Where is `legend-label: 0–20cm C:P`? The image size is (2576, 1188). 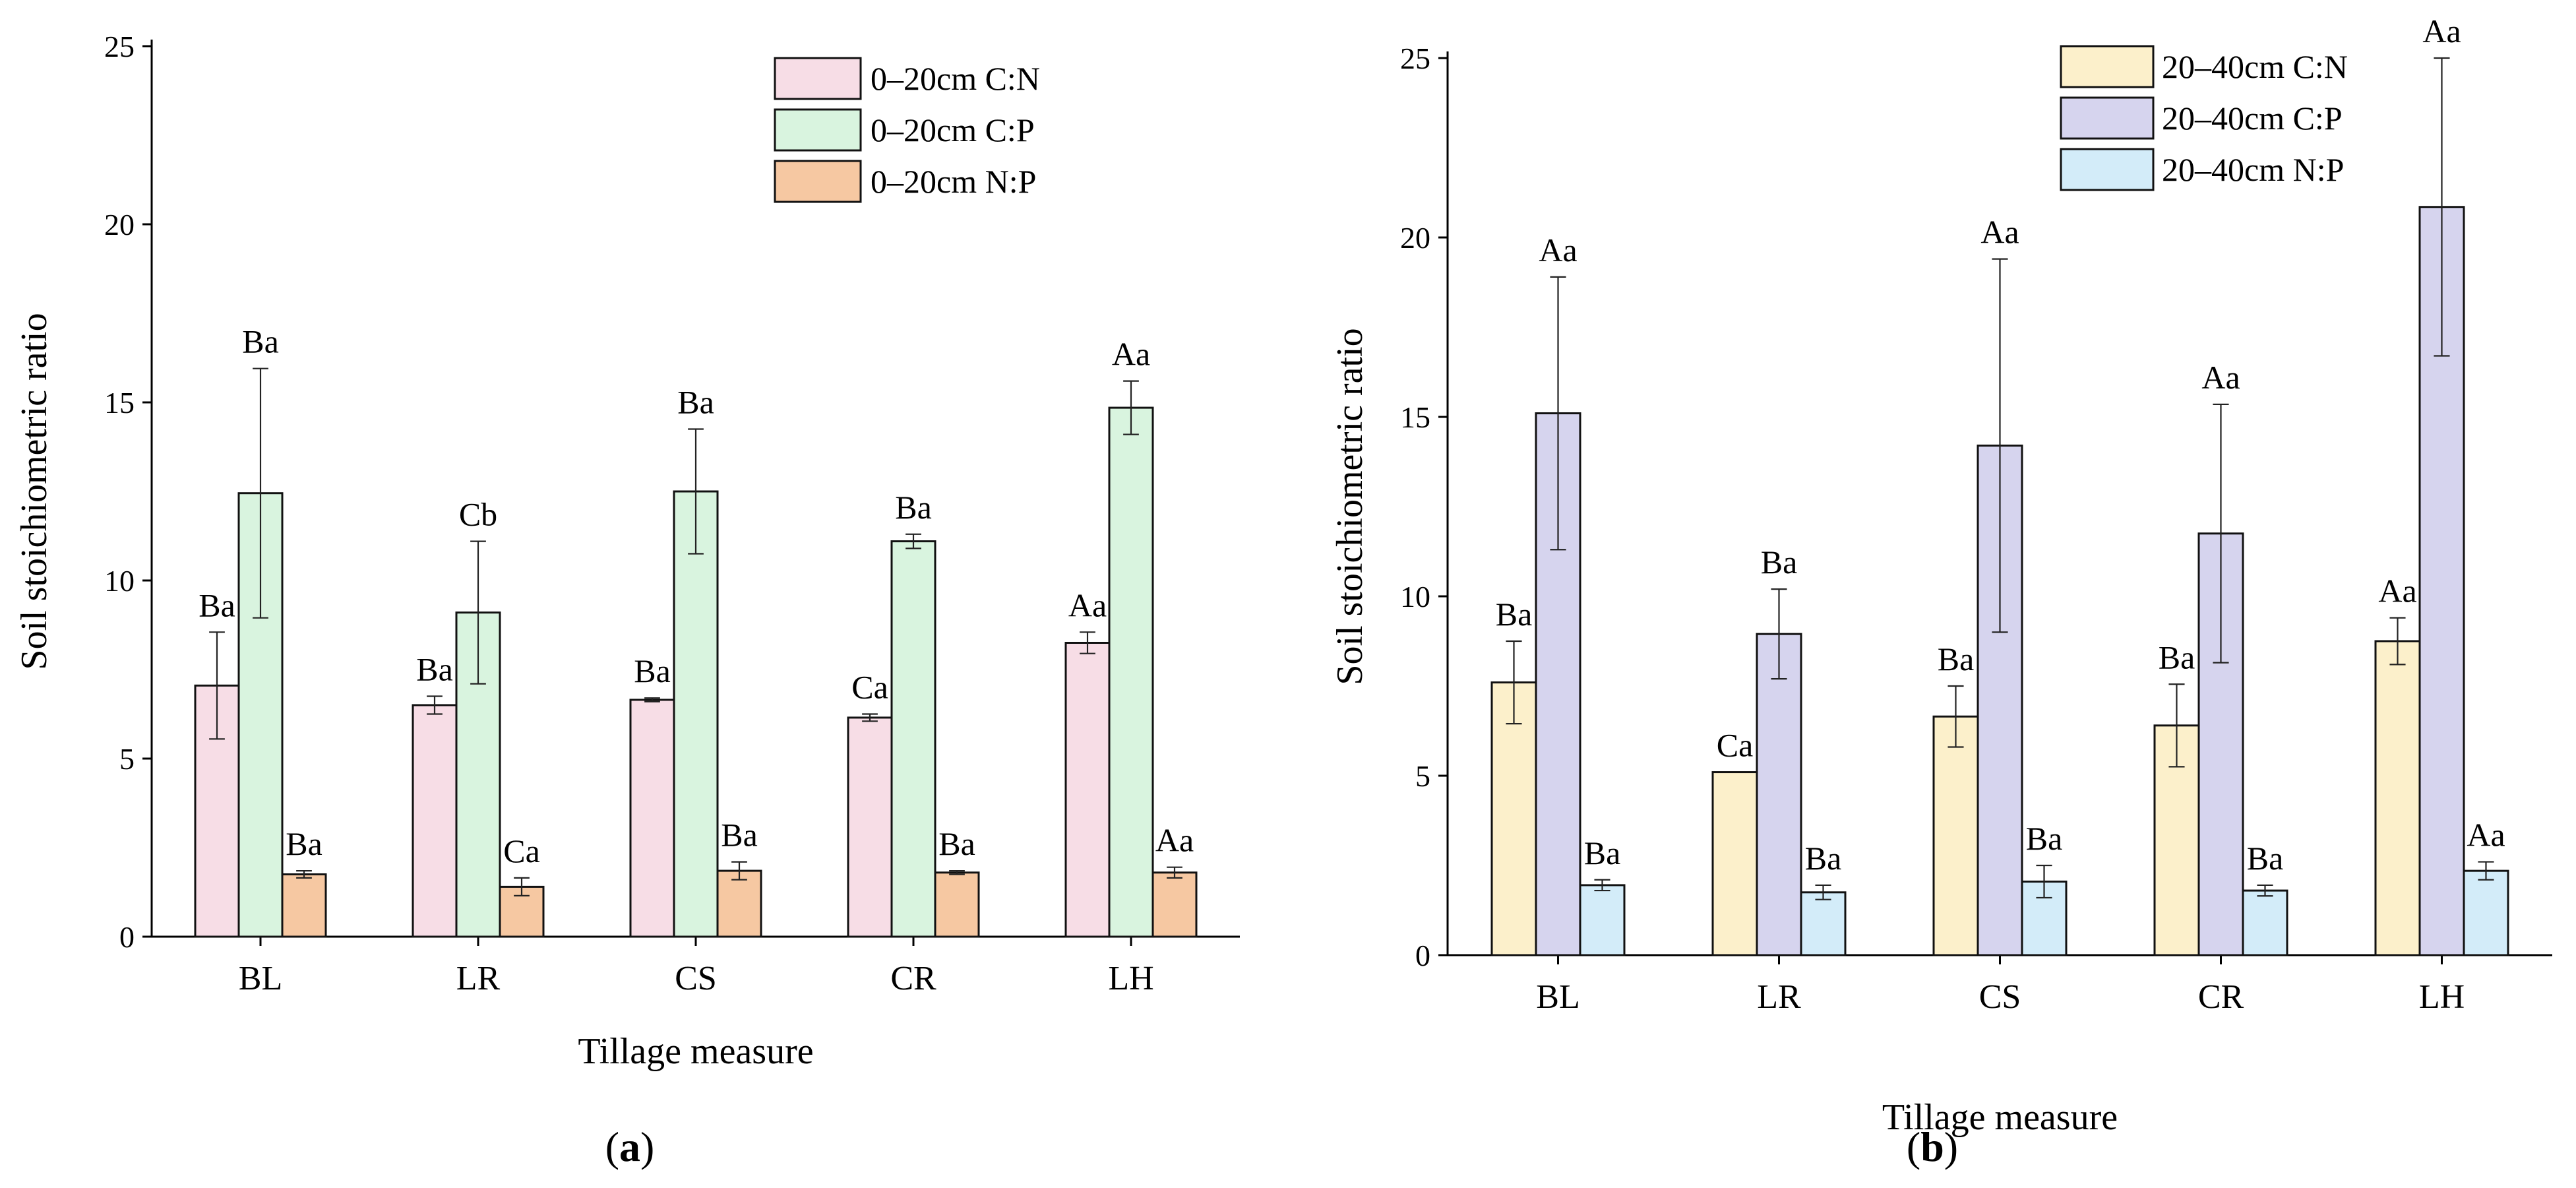
legend-label: 0–20cm C:P is located at coordinates (953, 129).